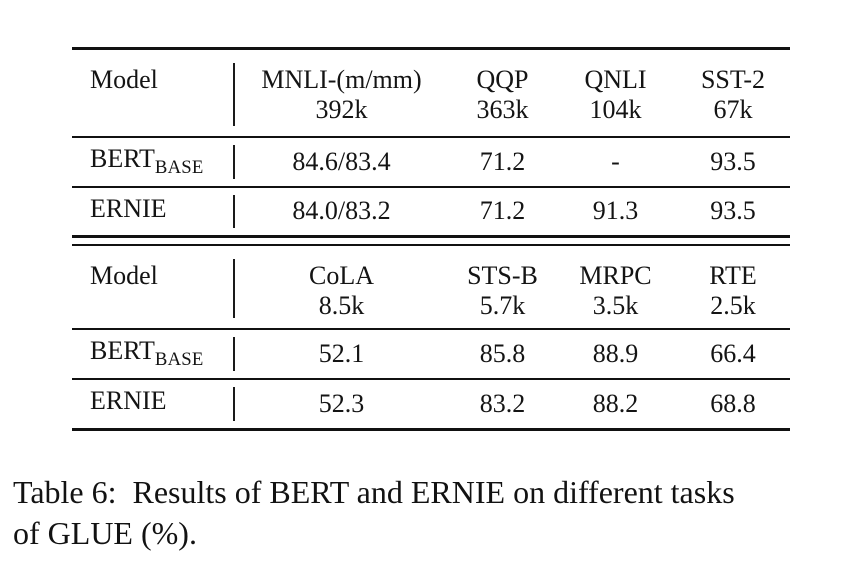 This screenshot has width=865, height=584. I want to click on value-cell: 88.9, so click(615, 353).